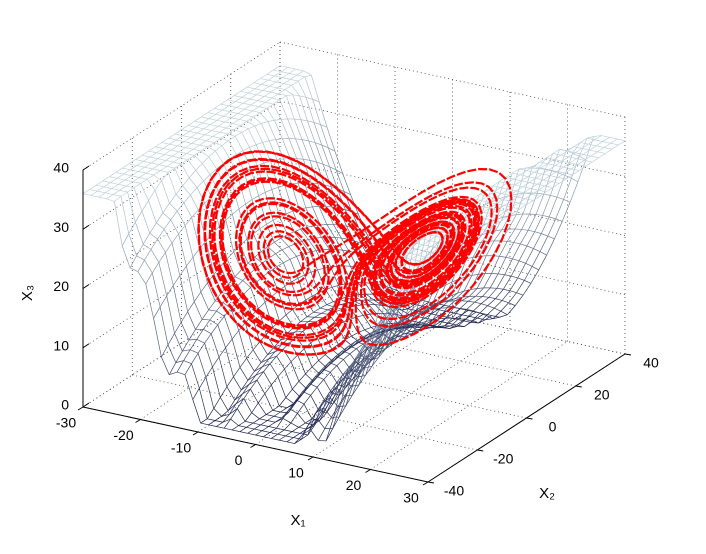 This screenshot has width=706, height=554. What do you see at coordinates (253, 446) in the screenshot?
I see `x-tick` at bounding box center [253, 446].